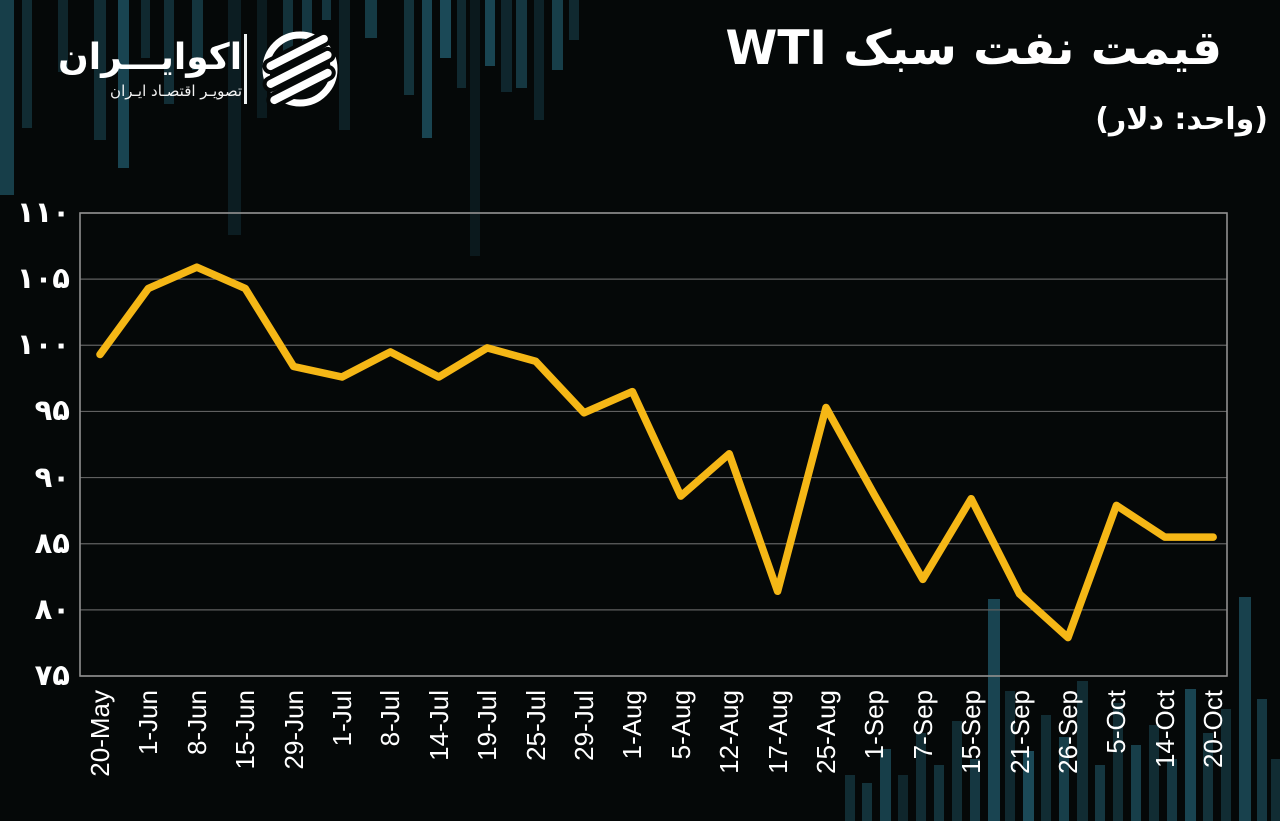  What do you see at coordinates (1181, 119) in the screenshot?
I see `chart-unit-label: (واحد: دلار)` at bounding box center [1181, 119].